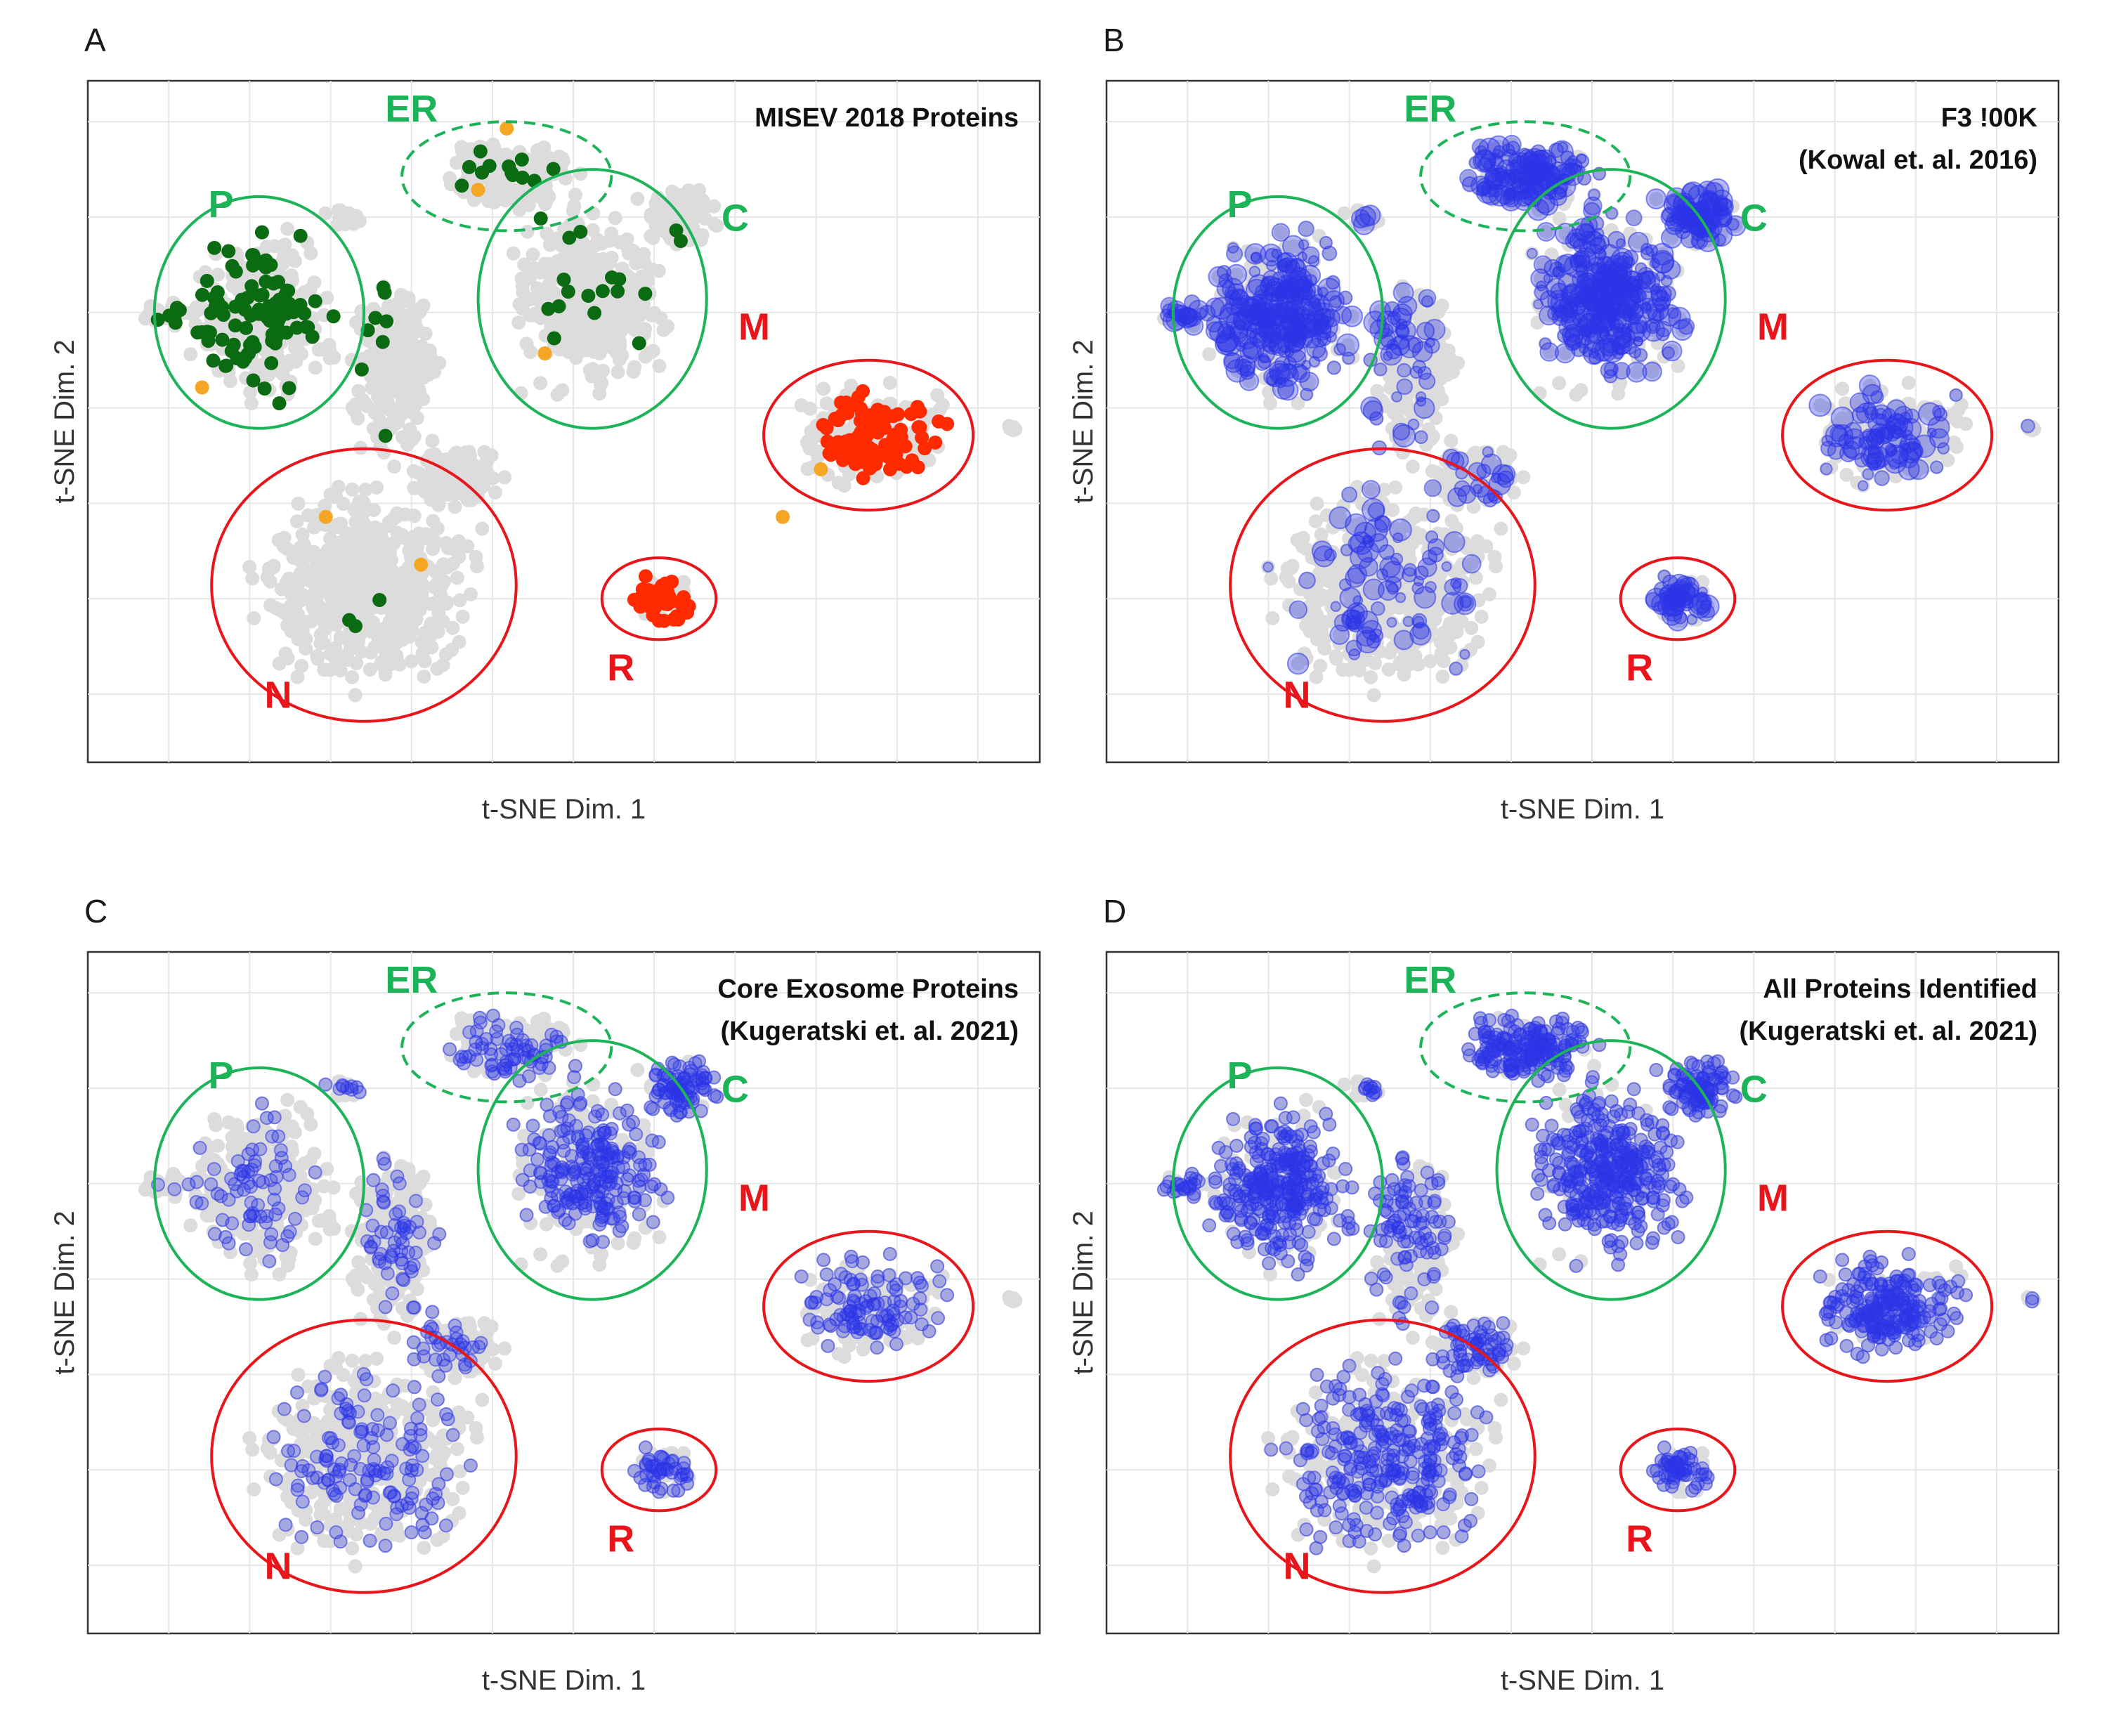 The height and width of the screenshot is (1736, 2114). I want to click on other-marker-point, so click(821, 469).